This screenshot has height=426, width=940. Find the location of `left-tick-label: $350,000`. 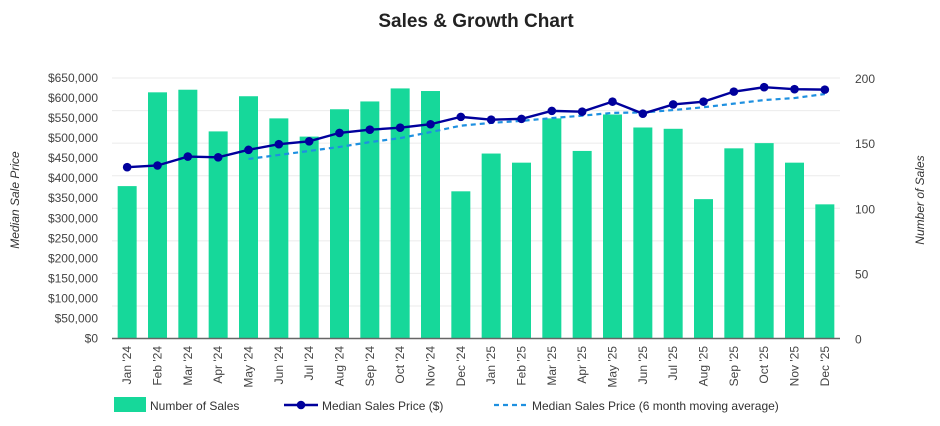

left-tick-label: $350,000 is located at coordinates (73, 198).